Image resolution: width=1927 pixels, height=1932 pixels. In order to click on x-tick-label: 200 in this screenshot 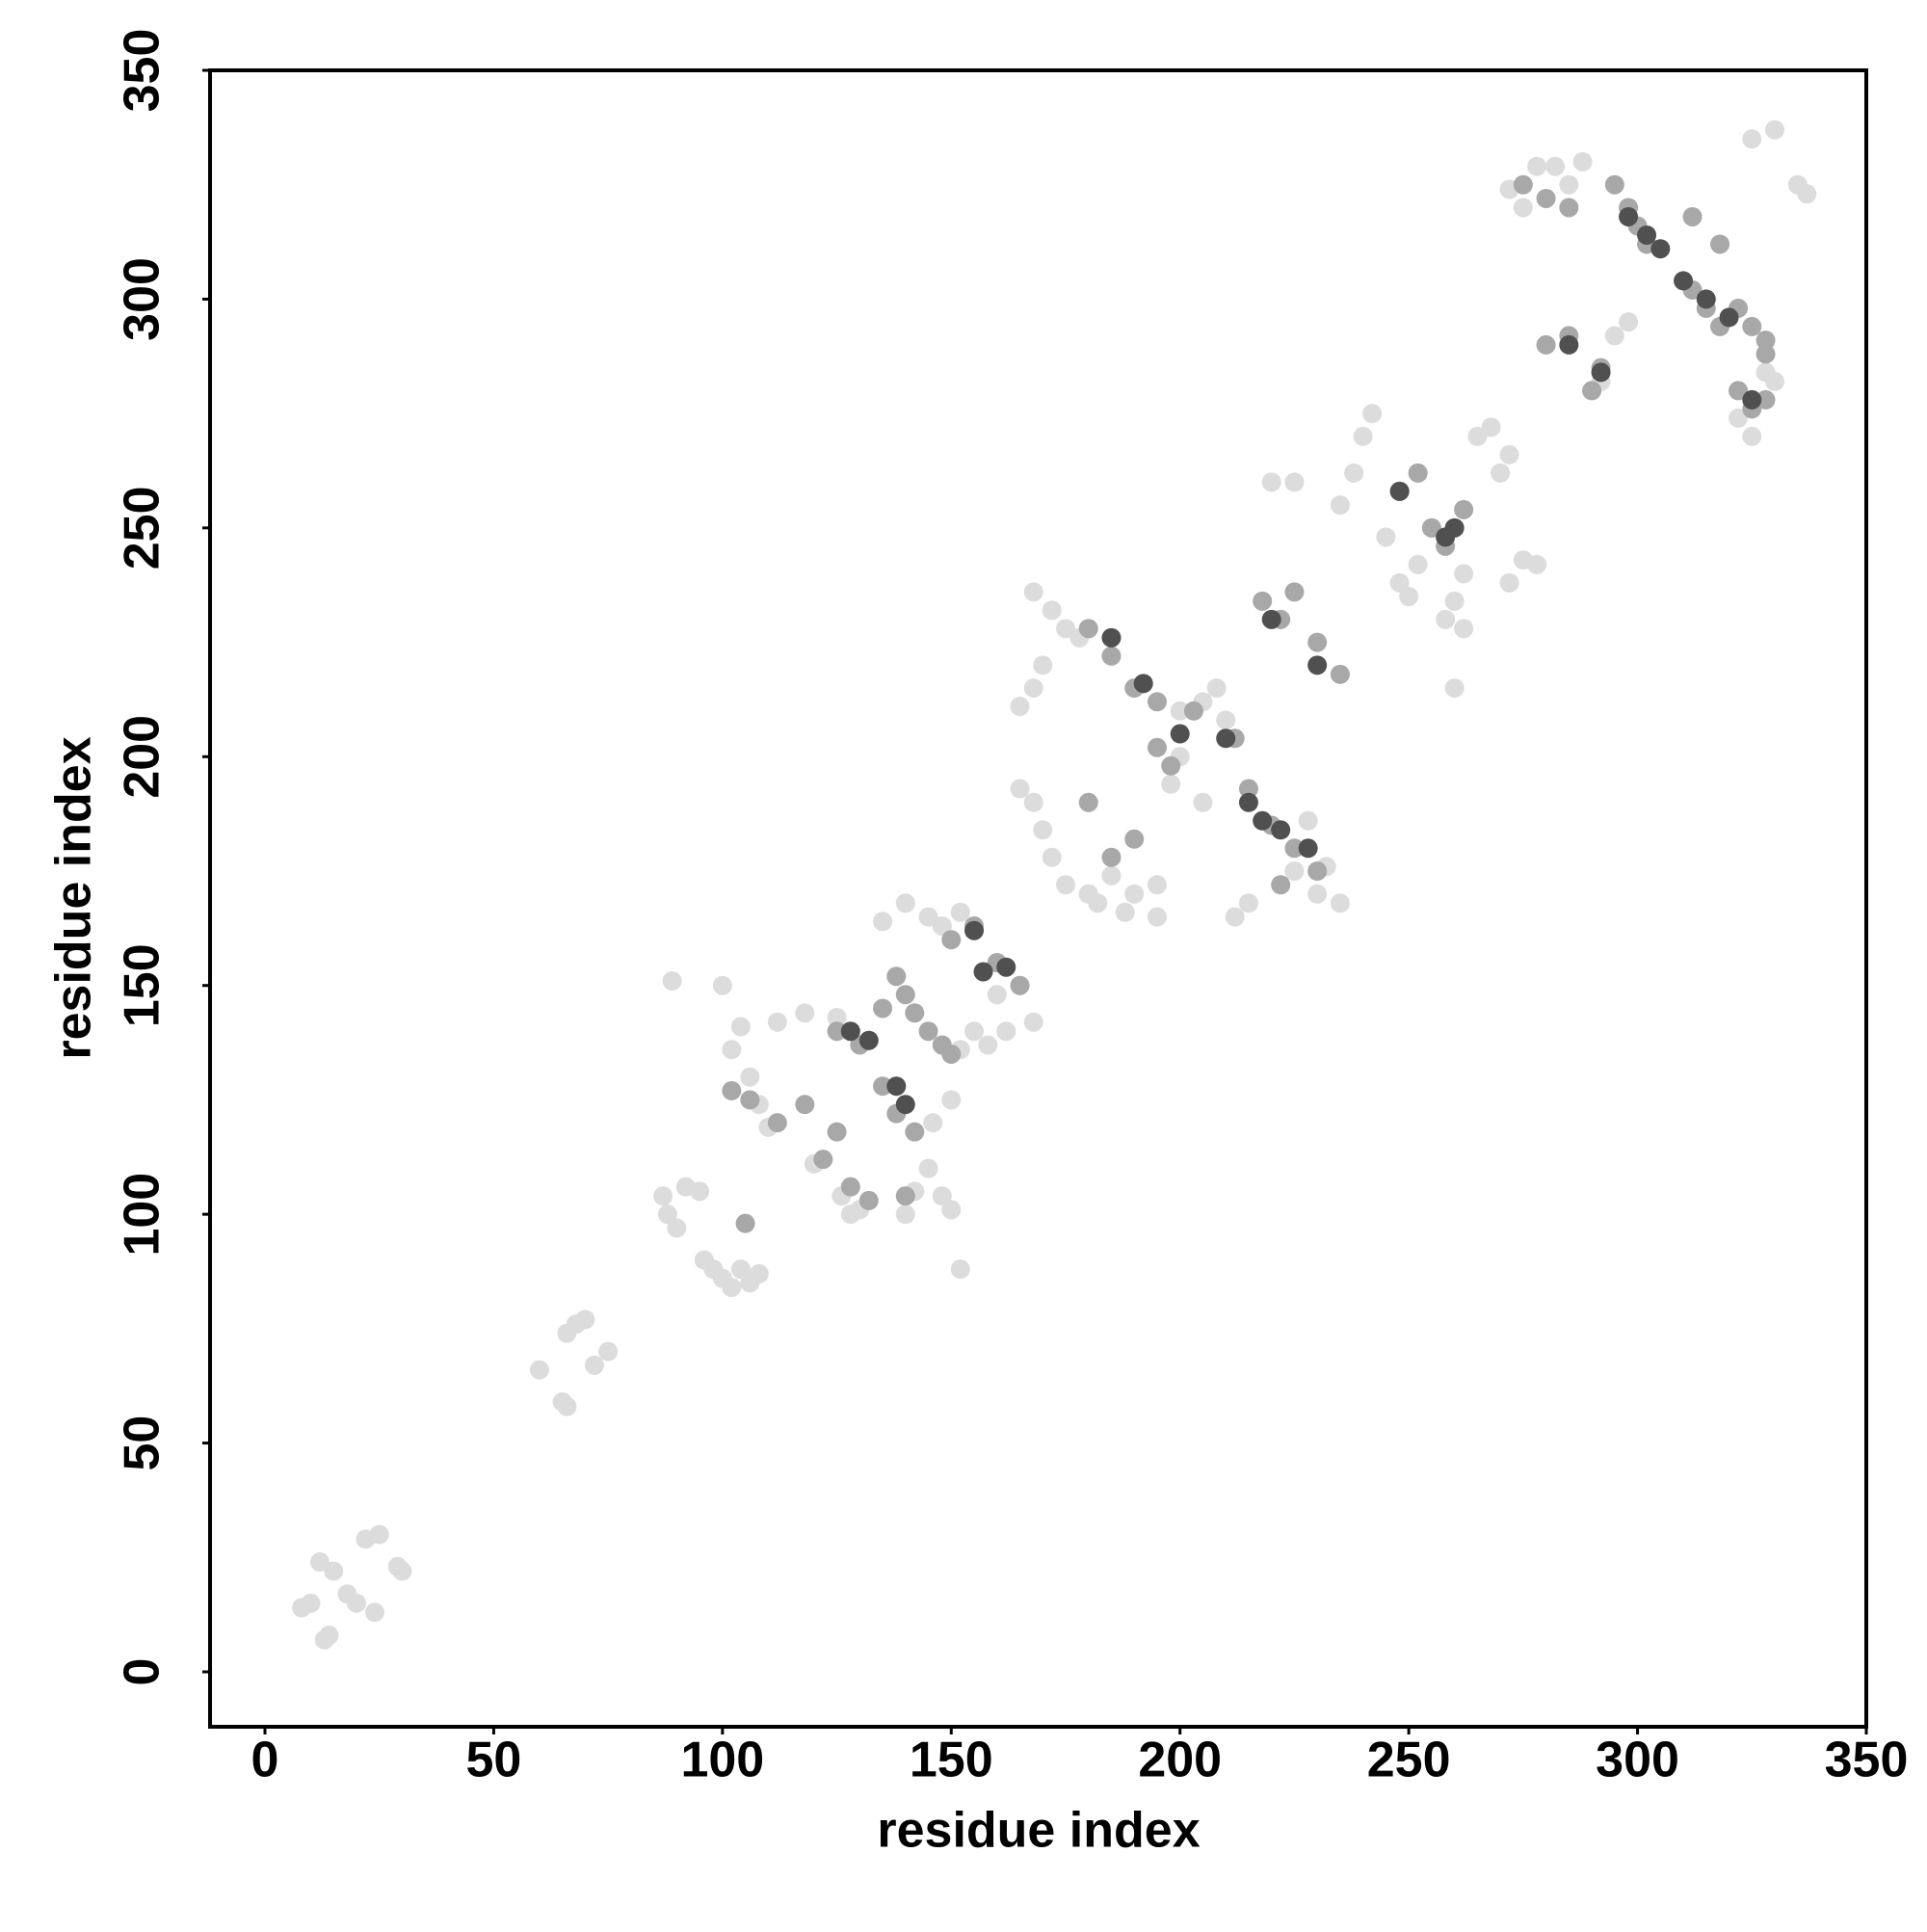, I will do `click(1180, 1760)`.